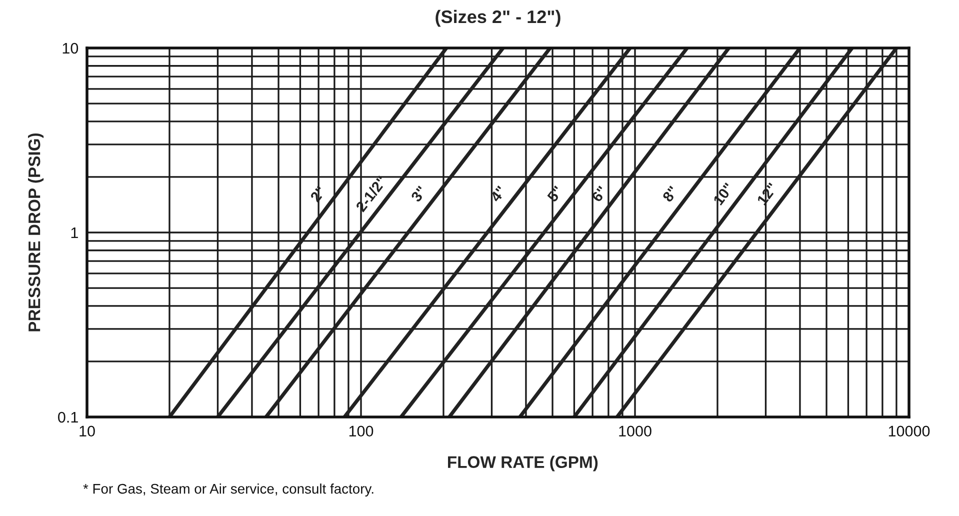 This screenshot has height=516, width=959. What do you see at coordinates (767, 194) in the screenshot?
I see `text: 12"` at bounding box center [767, 194].